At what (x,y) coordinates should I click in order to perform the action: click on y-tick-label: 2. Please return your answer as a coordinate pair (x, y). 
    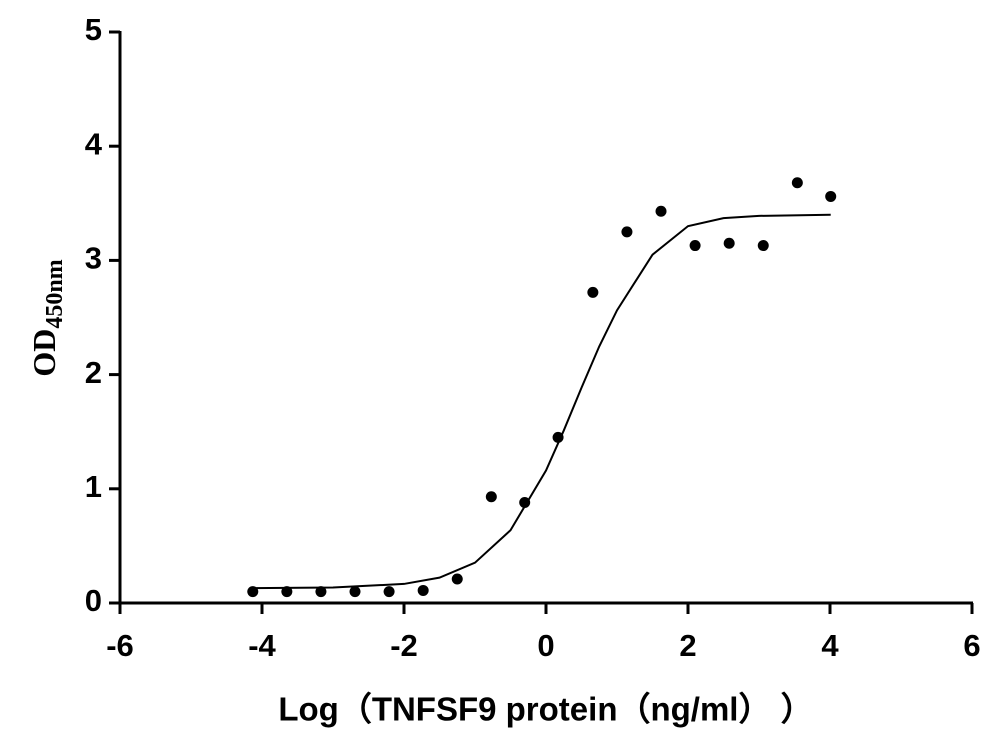
    Looking at the image, I should click on (93, 372).